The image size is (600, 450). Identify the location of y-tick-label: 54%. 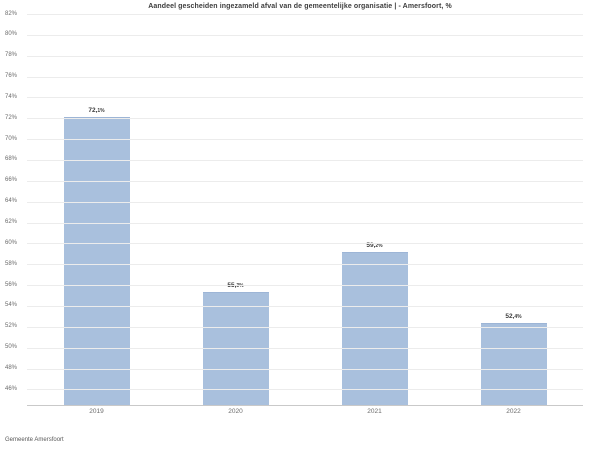
(11, 305).